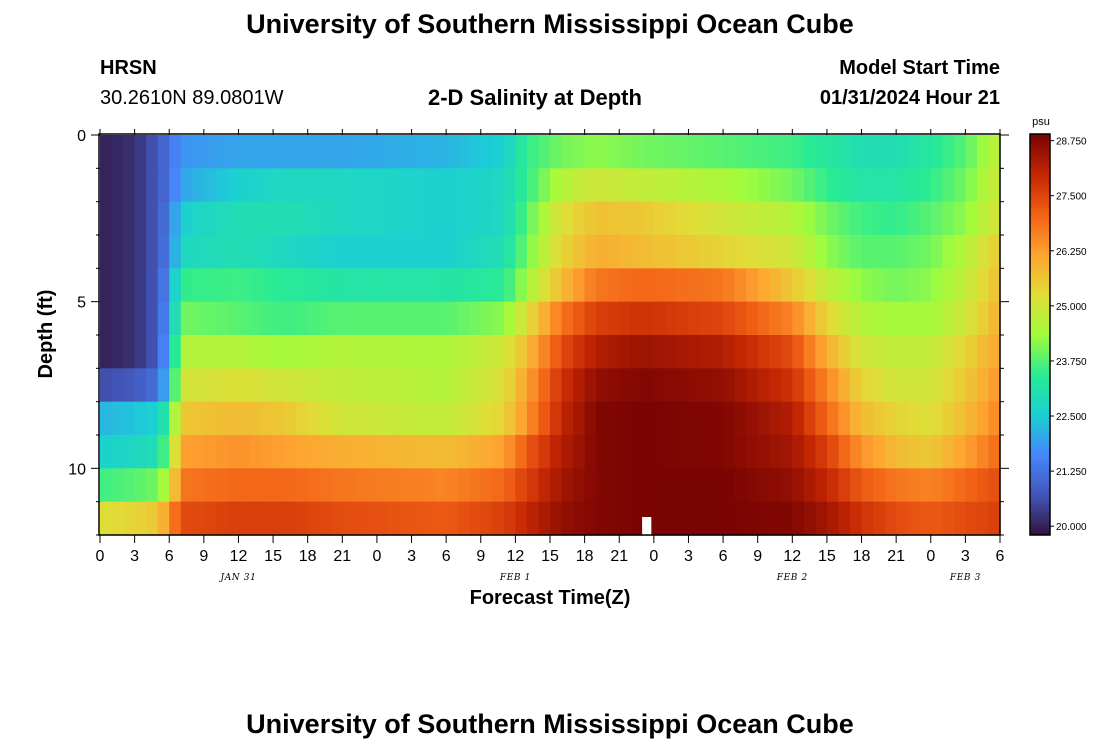 The image size is (1100, 750). I want to click on x-tick-label: 0, so click(100, 556).